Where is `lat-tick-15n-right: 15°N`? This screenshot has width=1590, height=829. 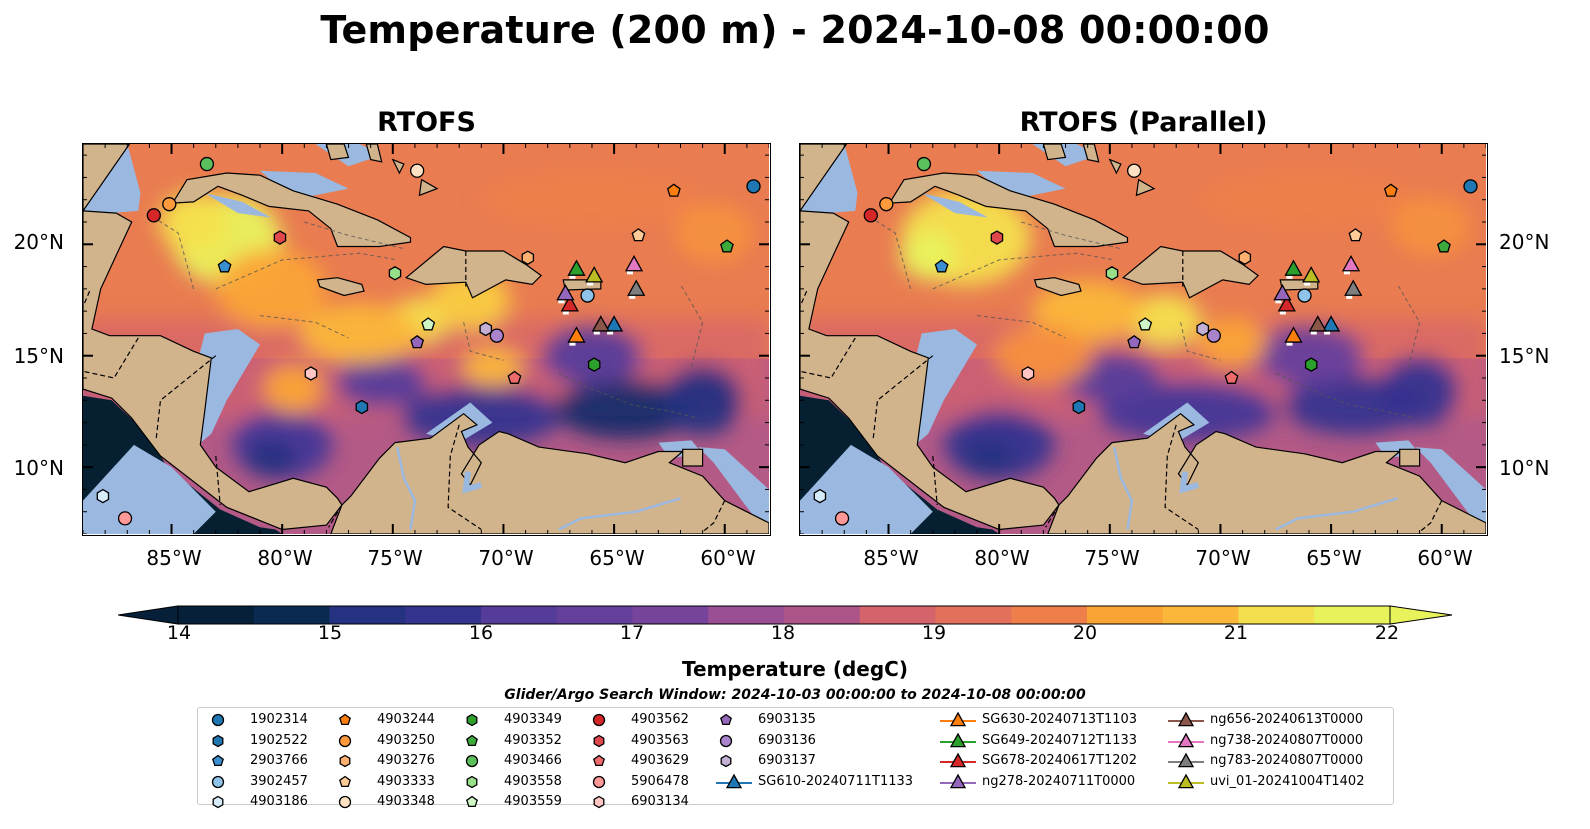
lat-tick-15n-right: 15°N is located at coordinates (1524, 356).